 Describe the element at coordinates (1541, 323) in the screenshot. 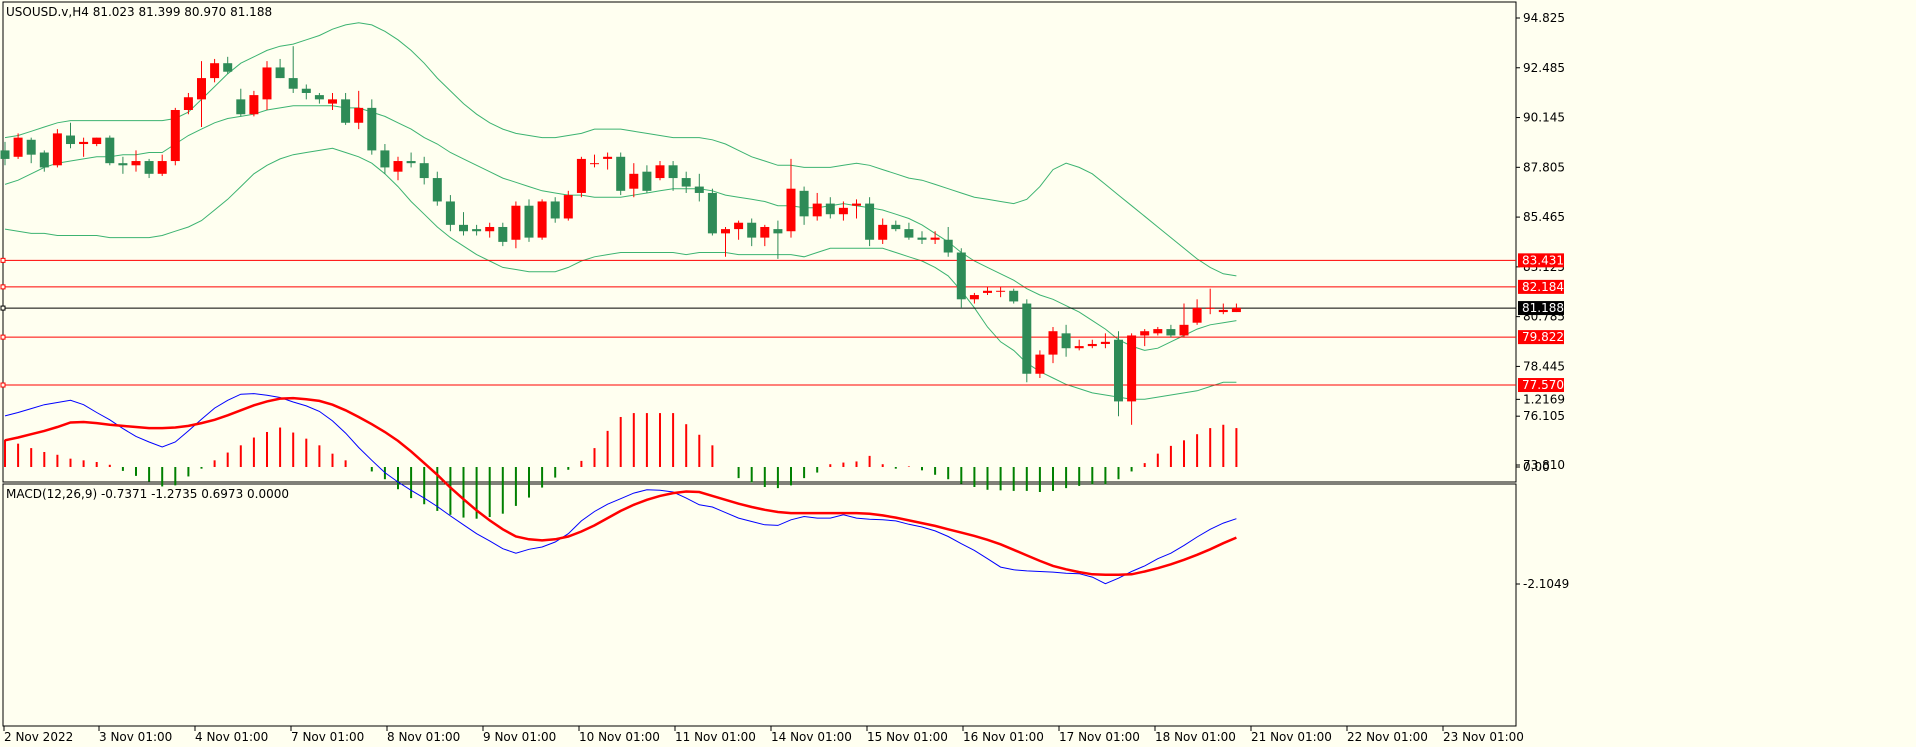

I see `level-labels: 83.431 82.184 81.188 79.822 77.570` at that location.